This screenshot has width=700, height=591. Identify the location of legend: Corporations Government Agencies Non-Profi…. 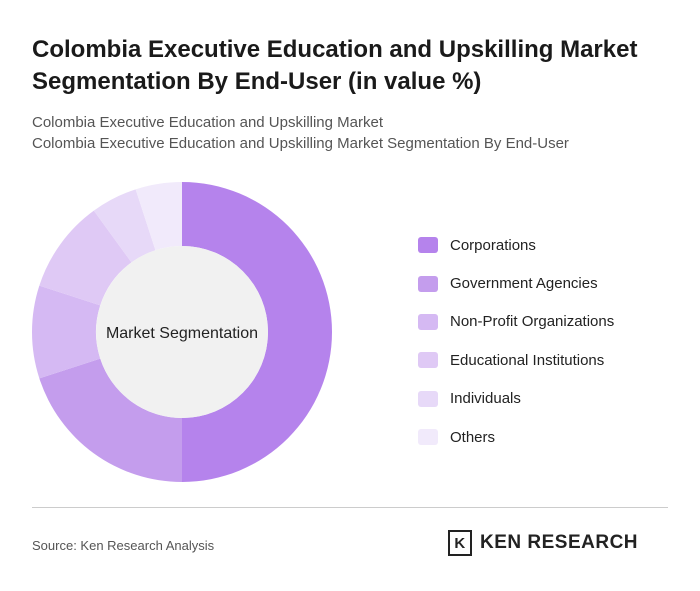
(516, 341).